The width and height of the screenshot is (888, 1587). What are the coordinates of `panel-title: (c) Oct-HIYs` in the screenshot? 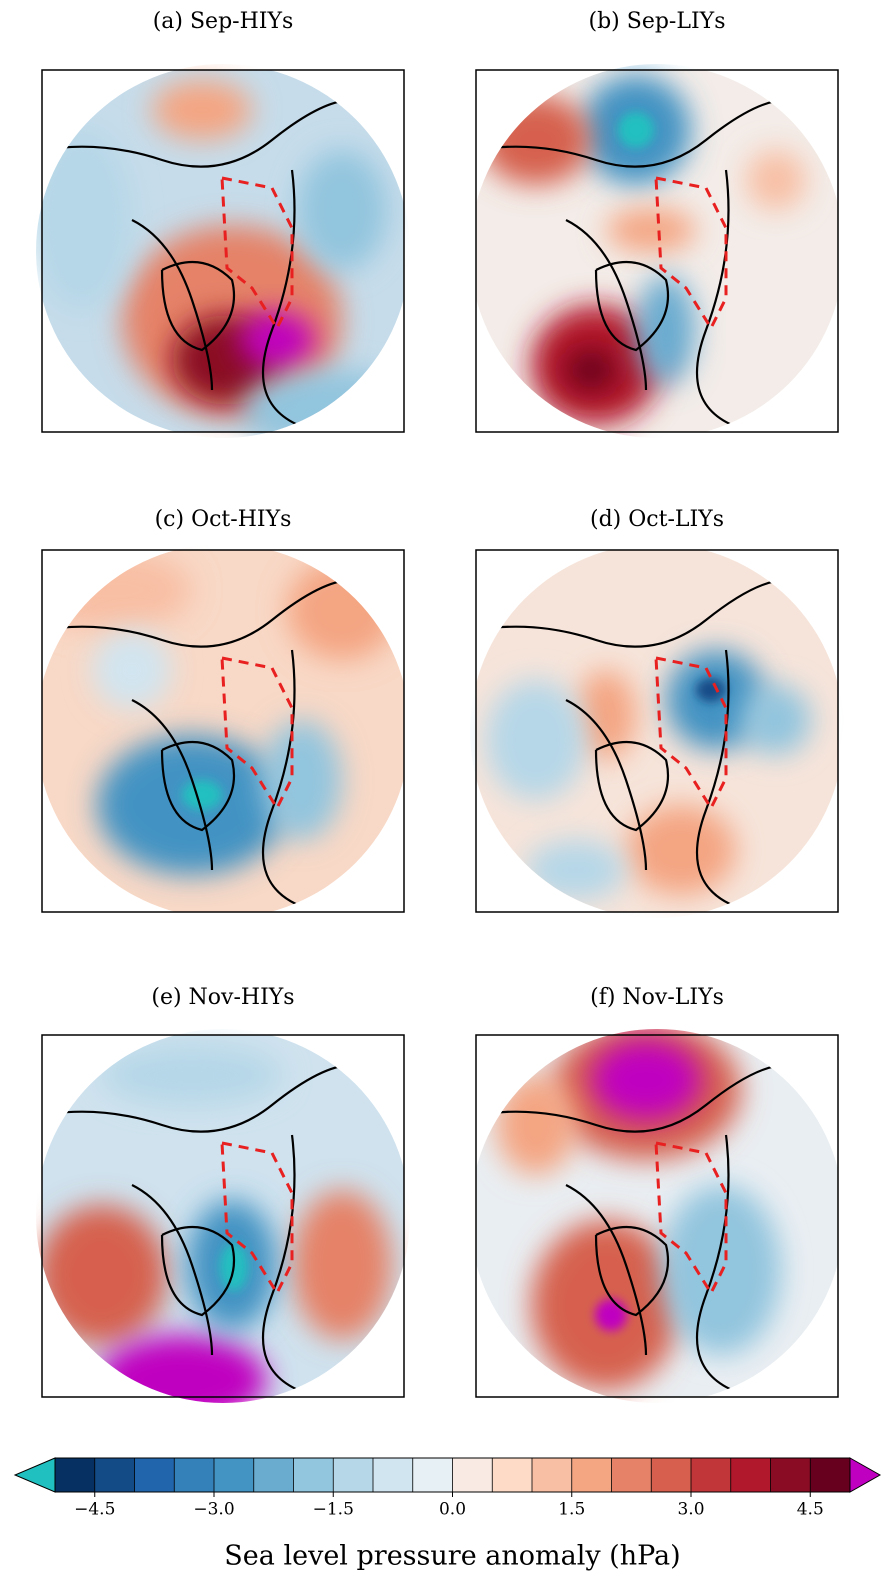 It's located at (223, 519).